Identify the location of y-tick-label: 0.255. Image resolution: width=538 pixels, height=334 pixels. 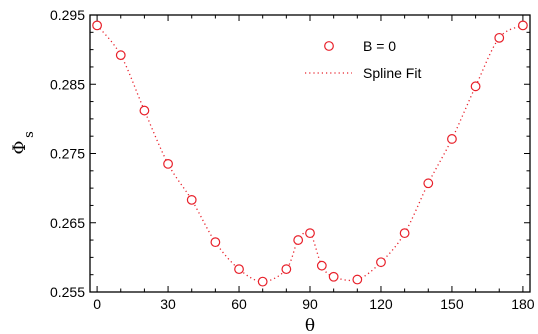
(67, 292).